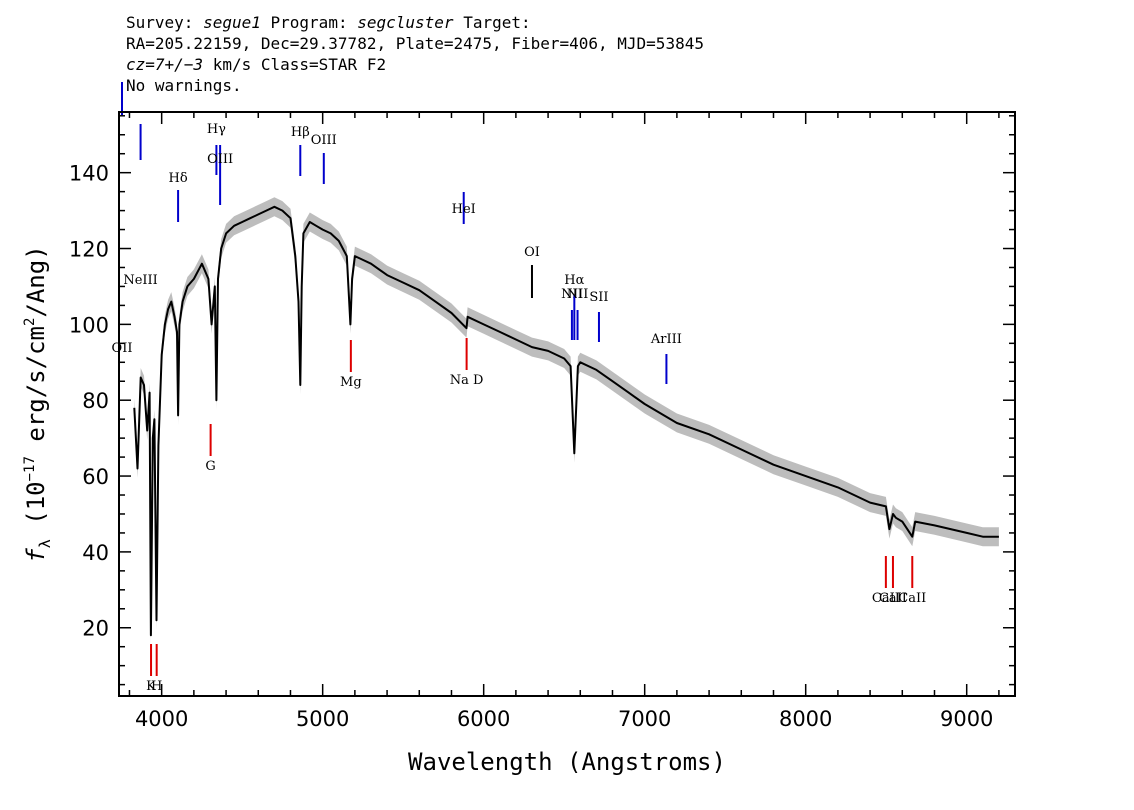 The width and height of the screenshot is (1134, 810). I want to click on absorption-line-label: H, so click(156, 686).